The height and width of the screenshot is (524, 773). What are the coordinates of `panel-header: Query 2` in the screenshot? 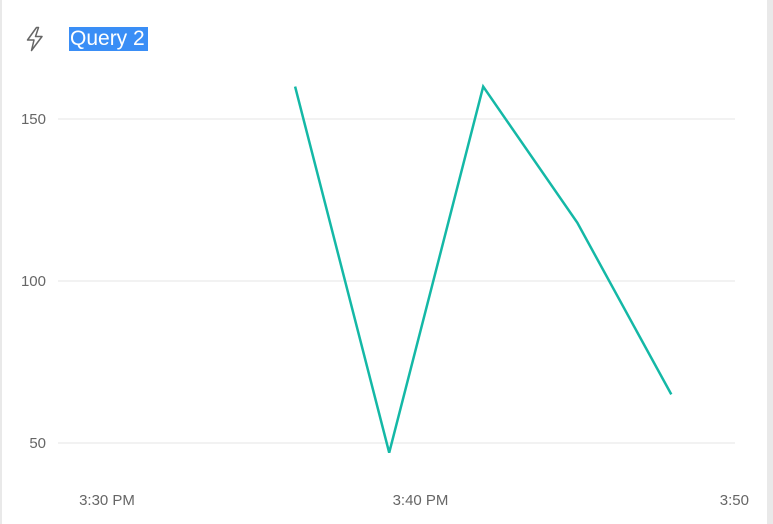 It's located at (86, 39).